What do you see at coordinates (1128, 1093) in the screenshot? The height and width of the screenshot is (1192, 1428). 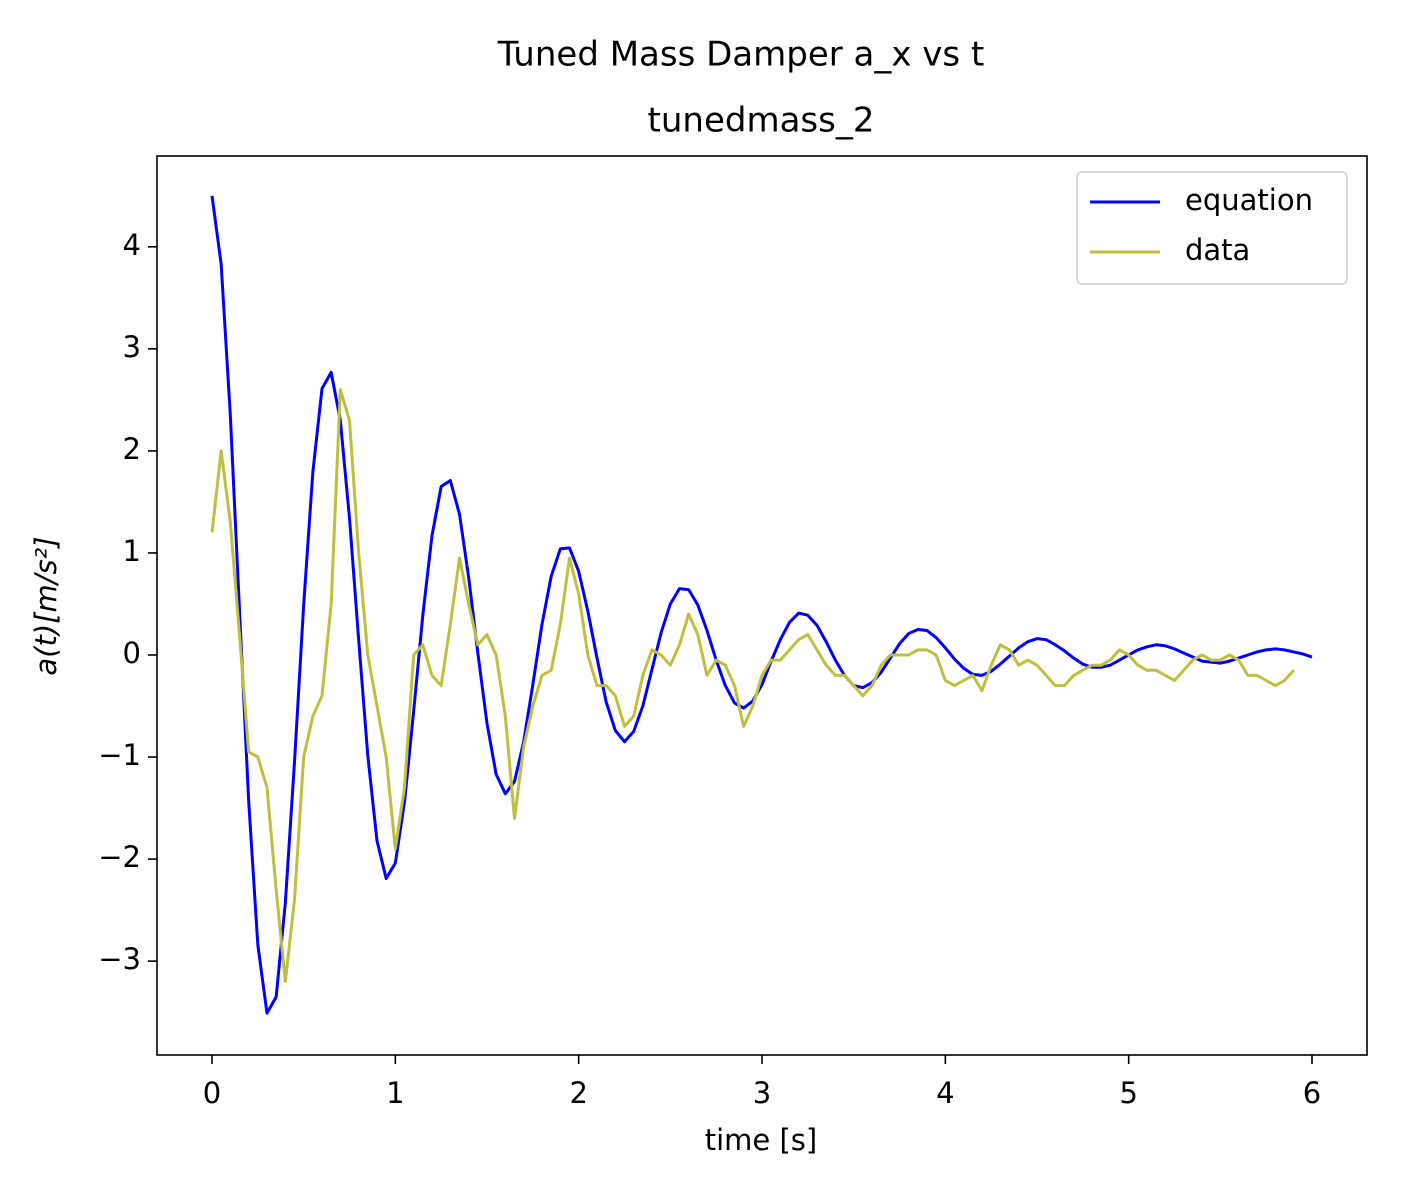 I see `x-tick-label: 5` at bounding box center [1128, 1093].